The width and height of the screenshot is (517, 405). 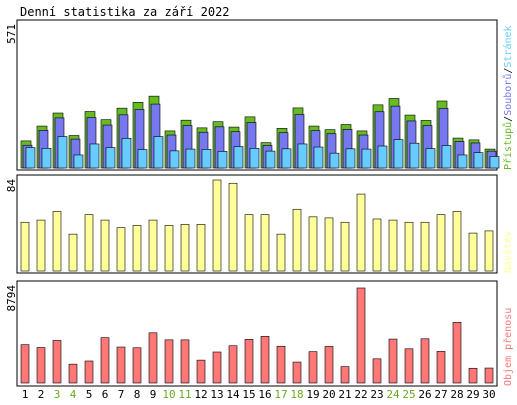 I want to click on legend-entry: Přístupů, so click(x=508, y=146).